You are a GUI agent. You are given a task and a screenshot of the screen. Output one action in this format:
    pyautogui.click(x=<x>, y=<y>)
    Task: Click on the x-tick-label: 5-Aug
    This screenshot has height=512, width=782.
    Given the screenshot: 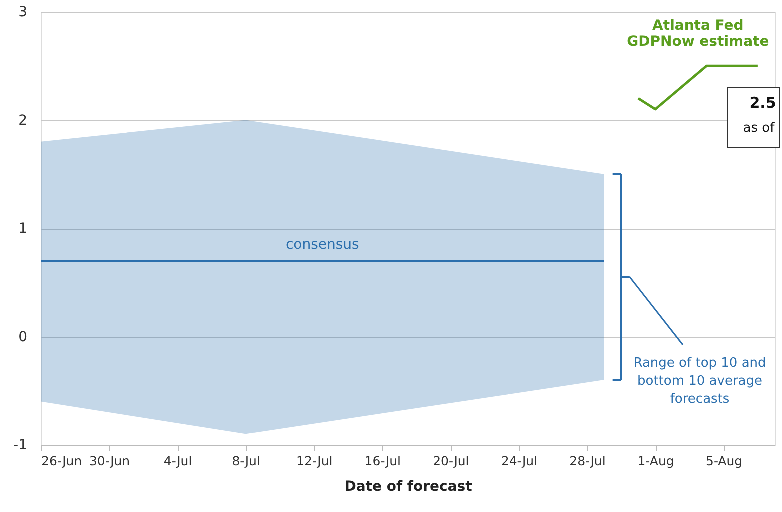 What is the action you would take?
    pyautogui.click(x=724, y=461)
    